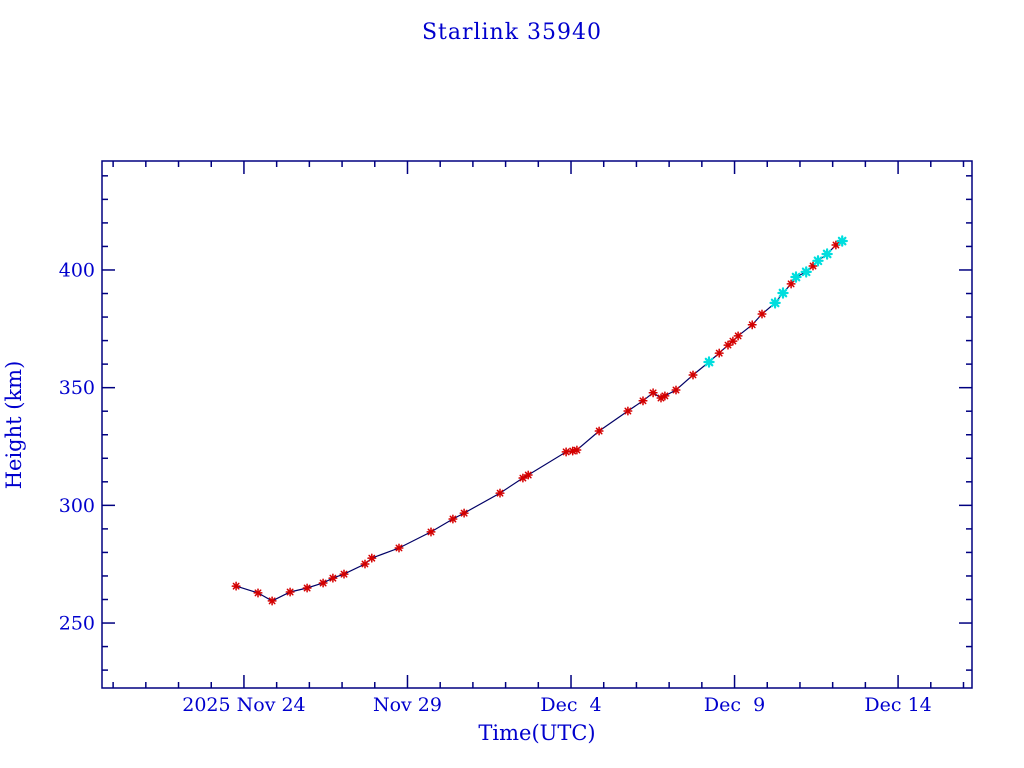  I want to click on x-tick-label: Dec 14, so click(897, 705).